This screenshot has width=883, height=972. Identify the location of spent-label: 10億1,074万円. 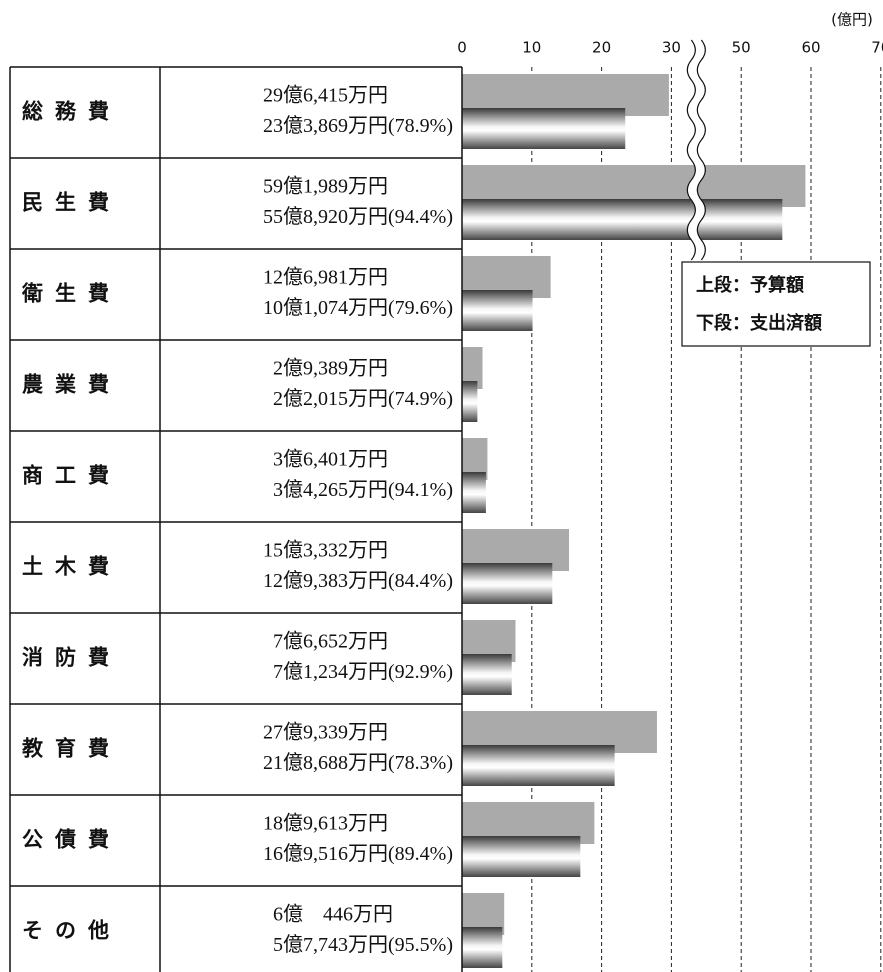
(325, 307).